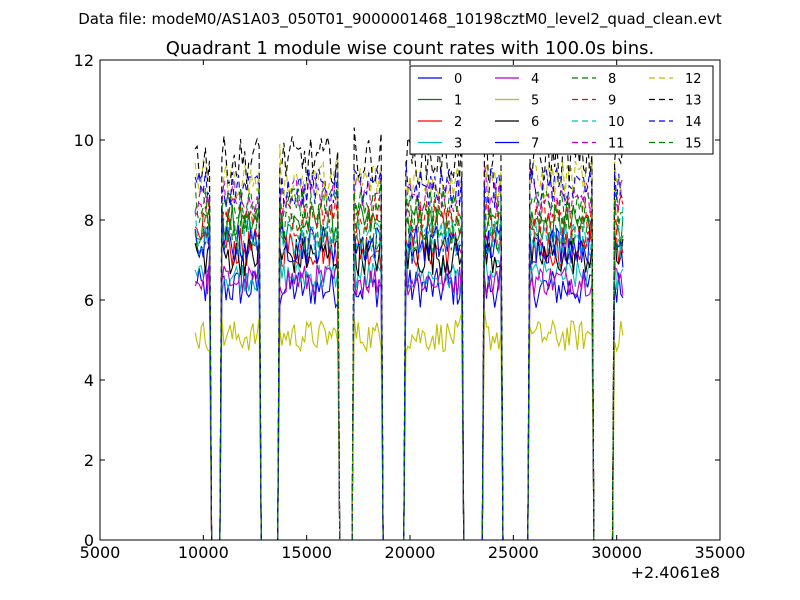  Describe the element at coordinates (561, 110) in the screenshot. I see `legend-box` at that location.